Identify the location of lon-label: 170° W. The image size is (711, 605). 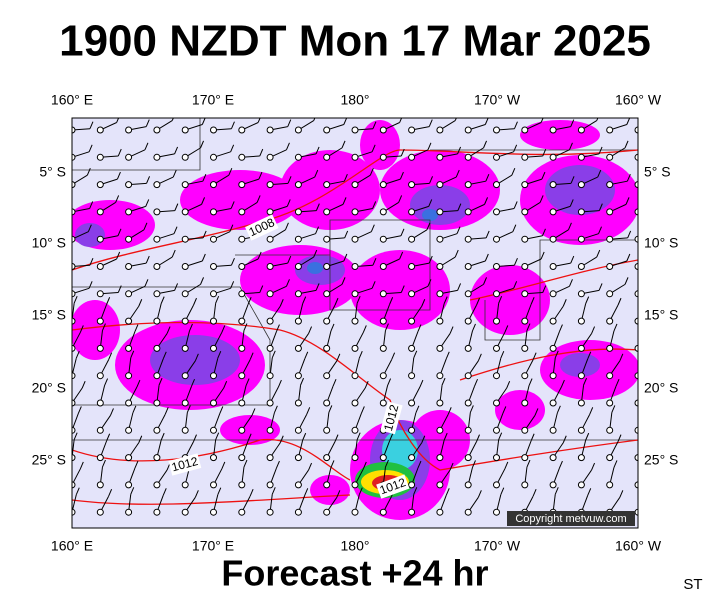
(497, 546).